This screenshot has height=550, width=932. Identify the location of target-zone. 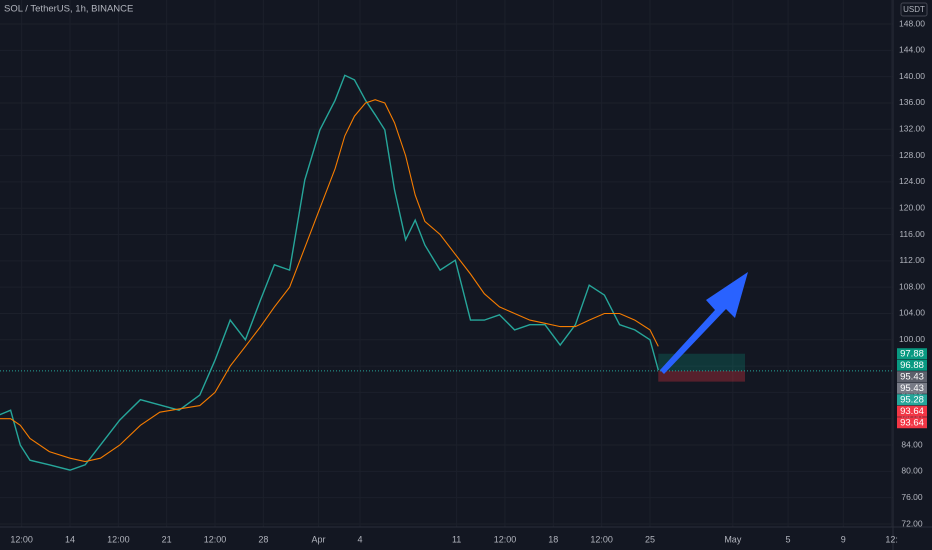
(701, 362).